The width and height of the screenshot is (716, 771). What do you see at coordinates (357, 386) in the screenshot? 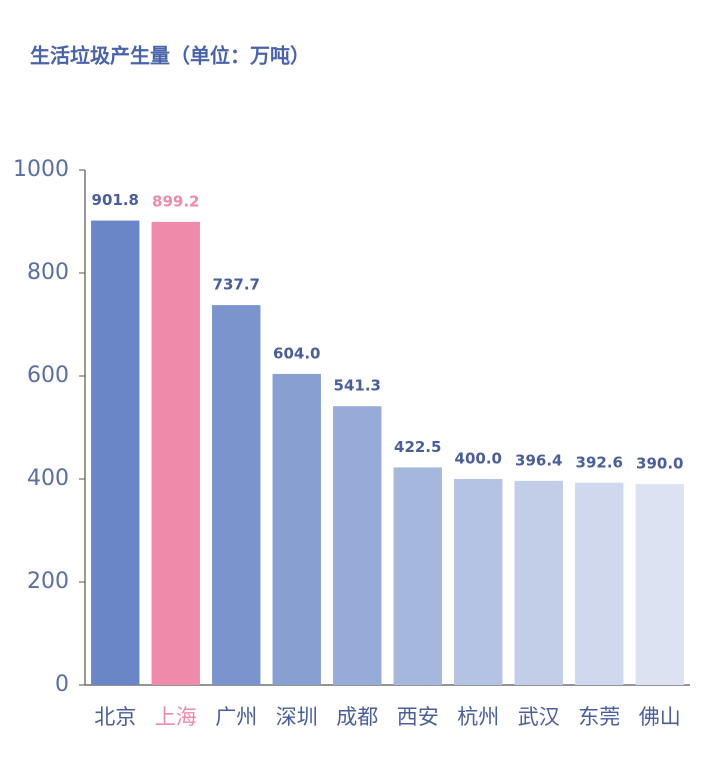
I see `value-label: 541.3` at bounding box center [357, 386].